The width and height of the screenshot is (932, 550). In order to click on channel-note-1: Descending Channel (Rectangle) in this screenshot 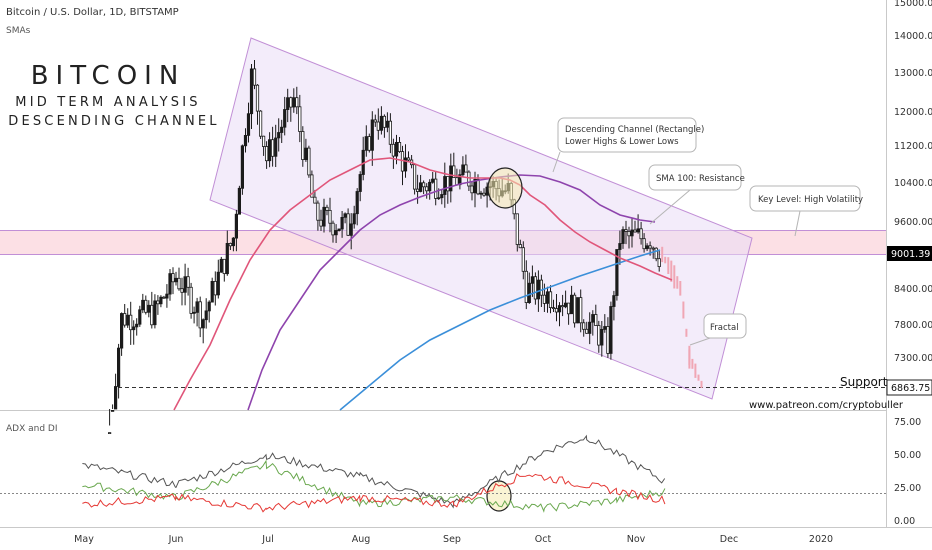, I will do `click(634, 130)`.